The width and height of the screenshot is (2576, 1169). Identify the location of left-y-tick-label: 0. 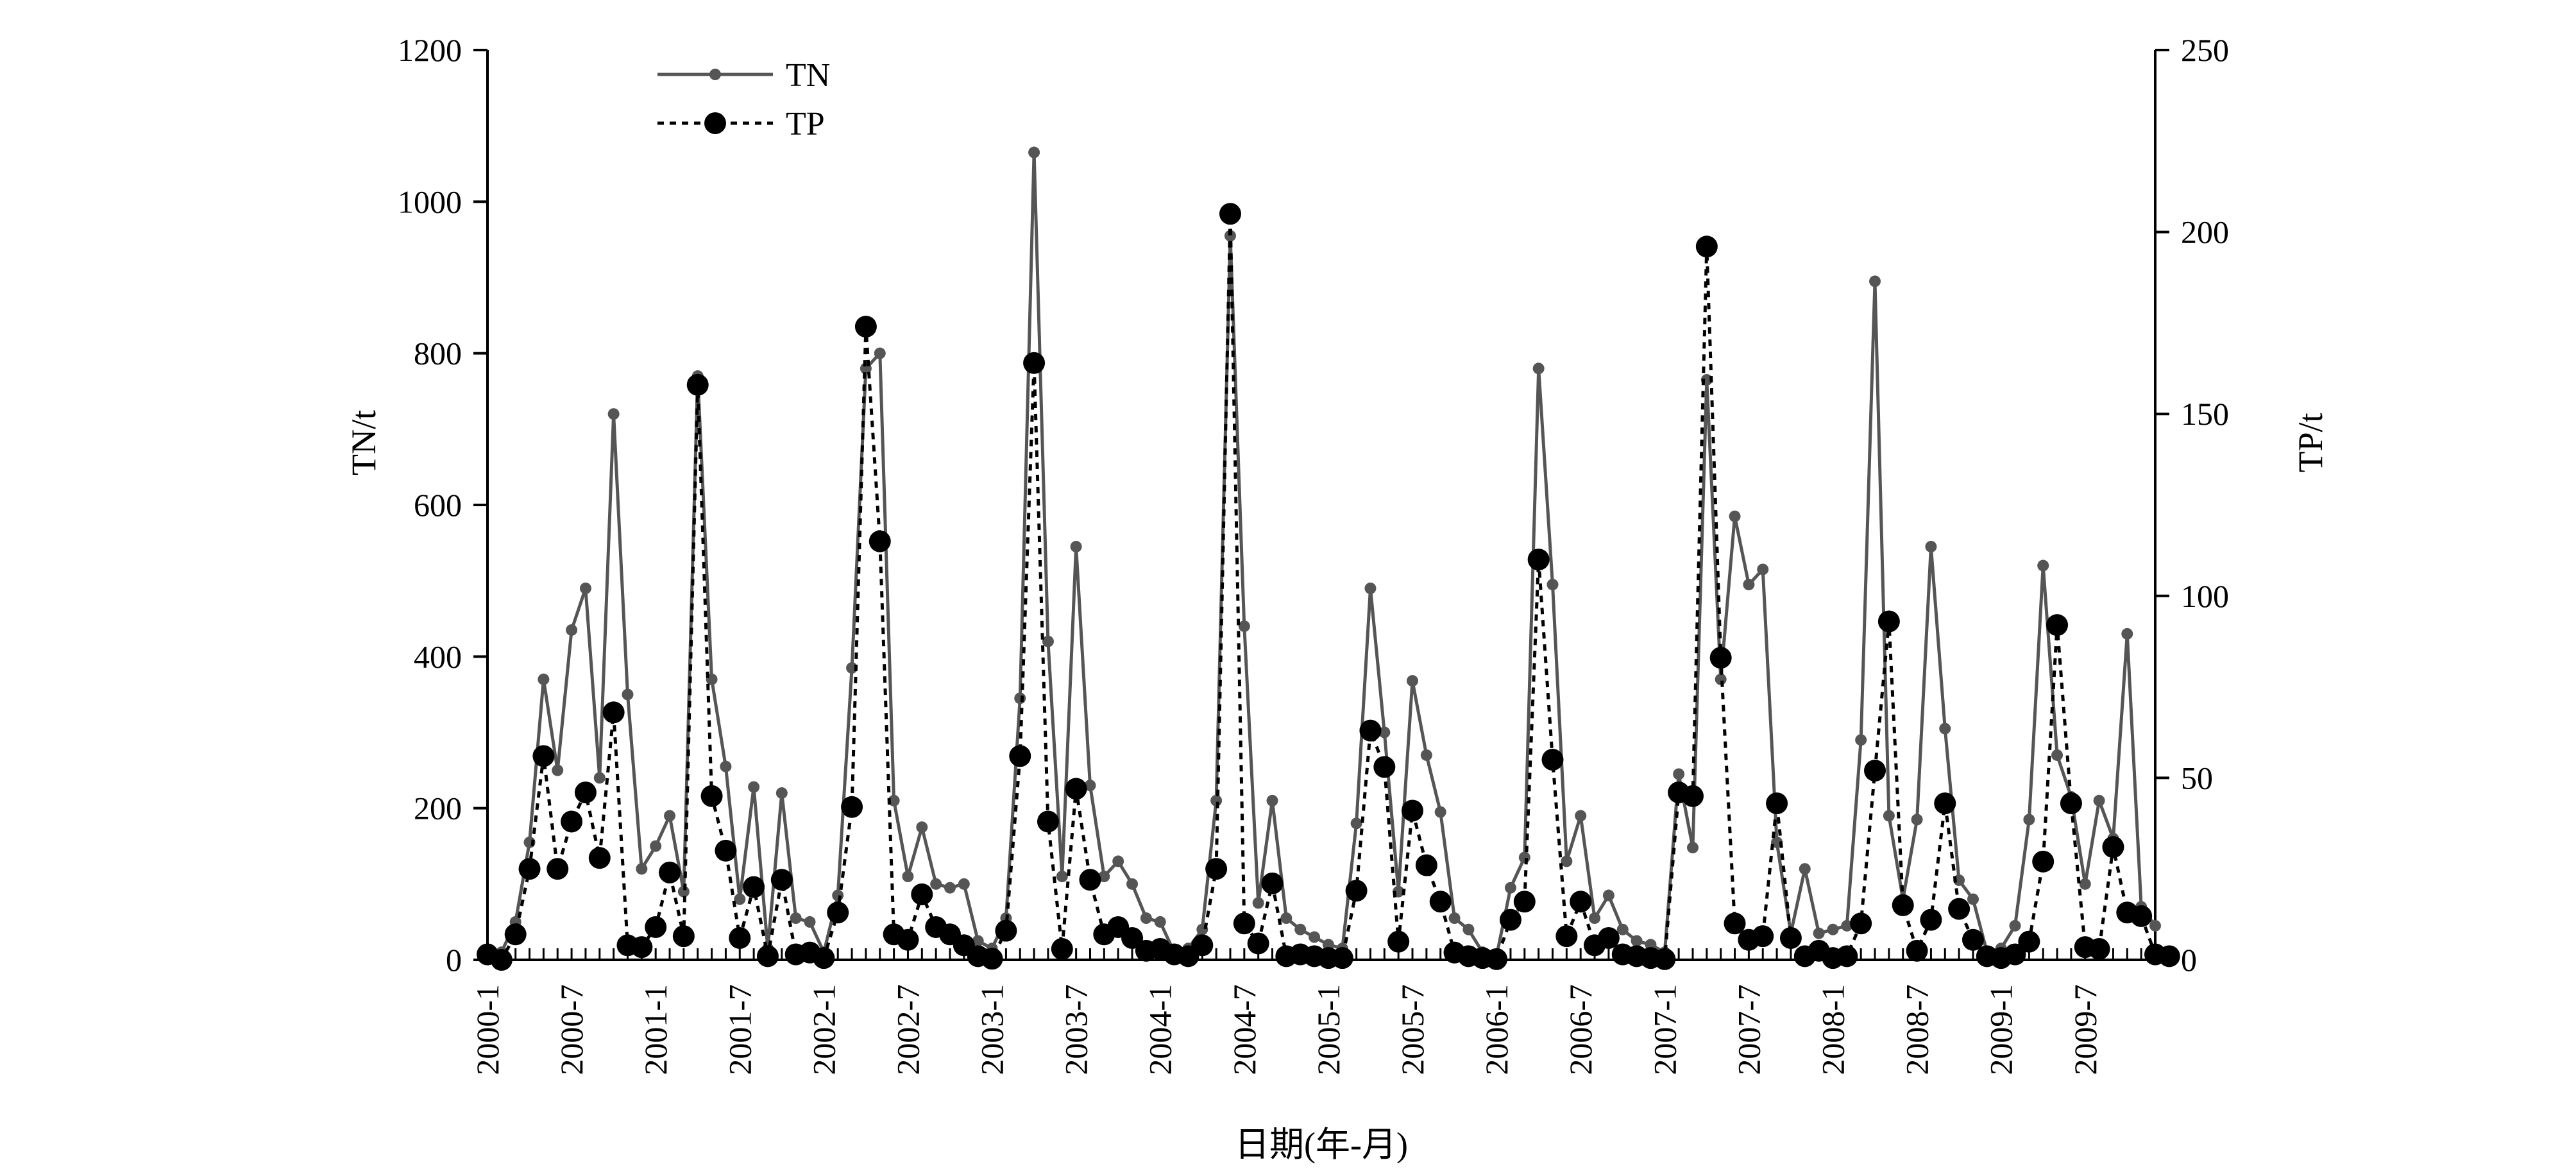
(454, 960).